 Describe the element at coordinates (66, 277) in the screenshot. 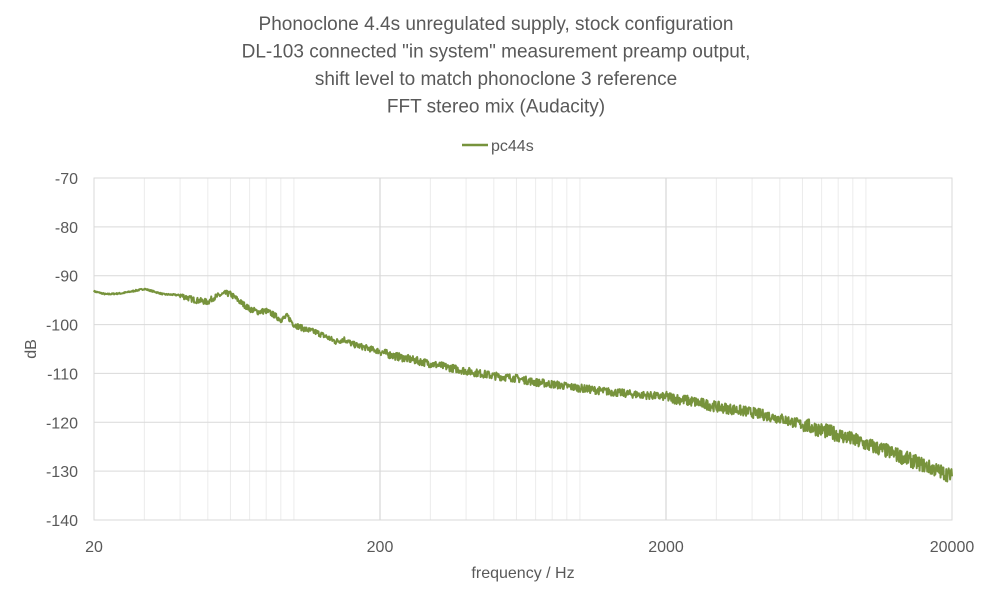

I see `y-tick-label: -90` at that location.